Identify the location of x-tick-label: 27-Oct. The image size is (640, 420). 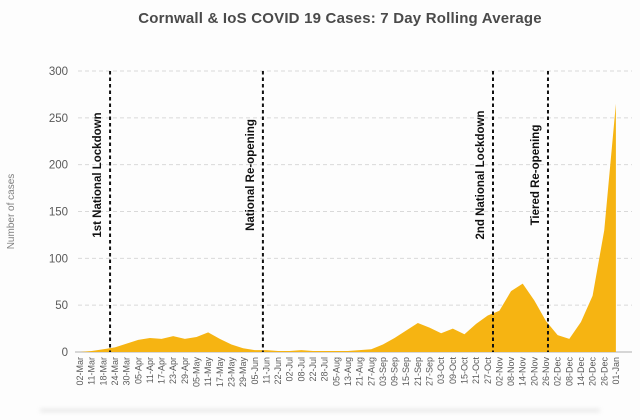
(488, 371).